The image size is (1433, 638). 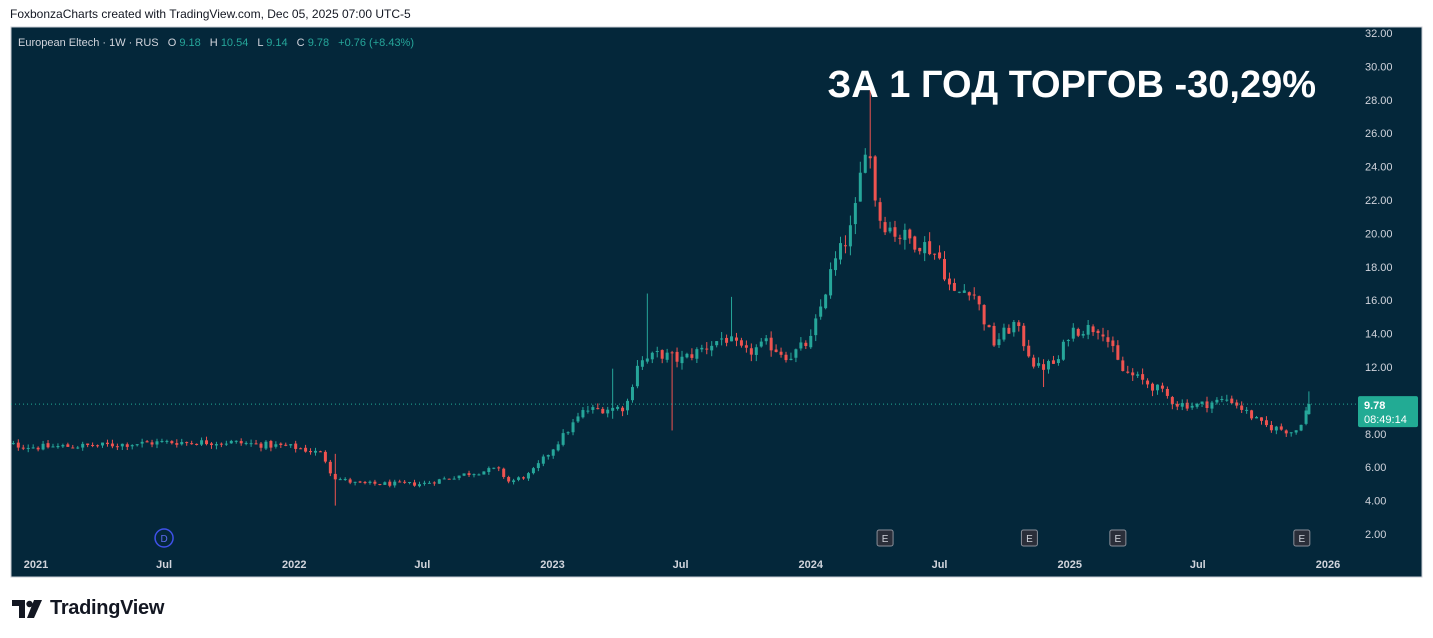 I want to click on last-price-marker-box, so click(x=1388, y=412).